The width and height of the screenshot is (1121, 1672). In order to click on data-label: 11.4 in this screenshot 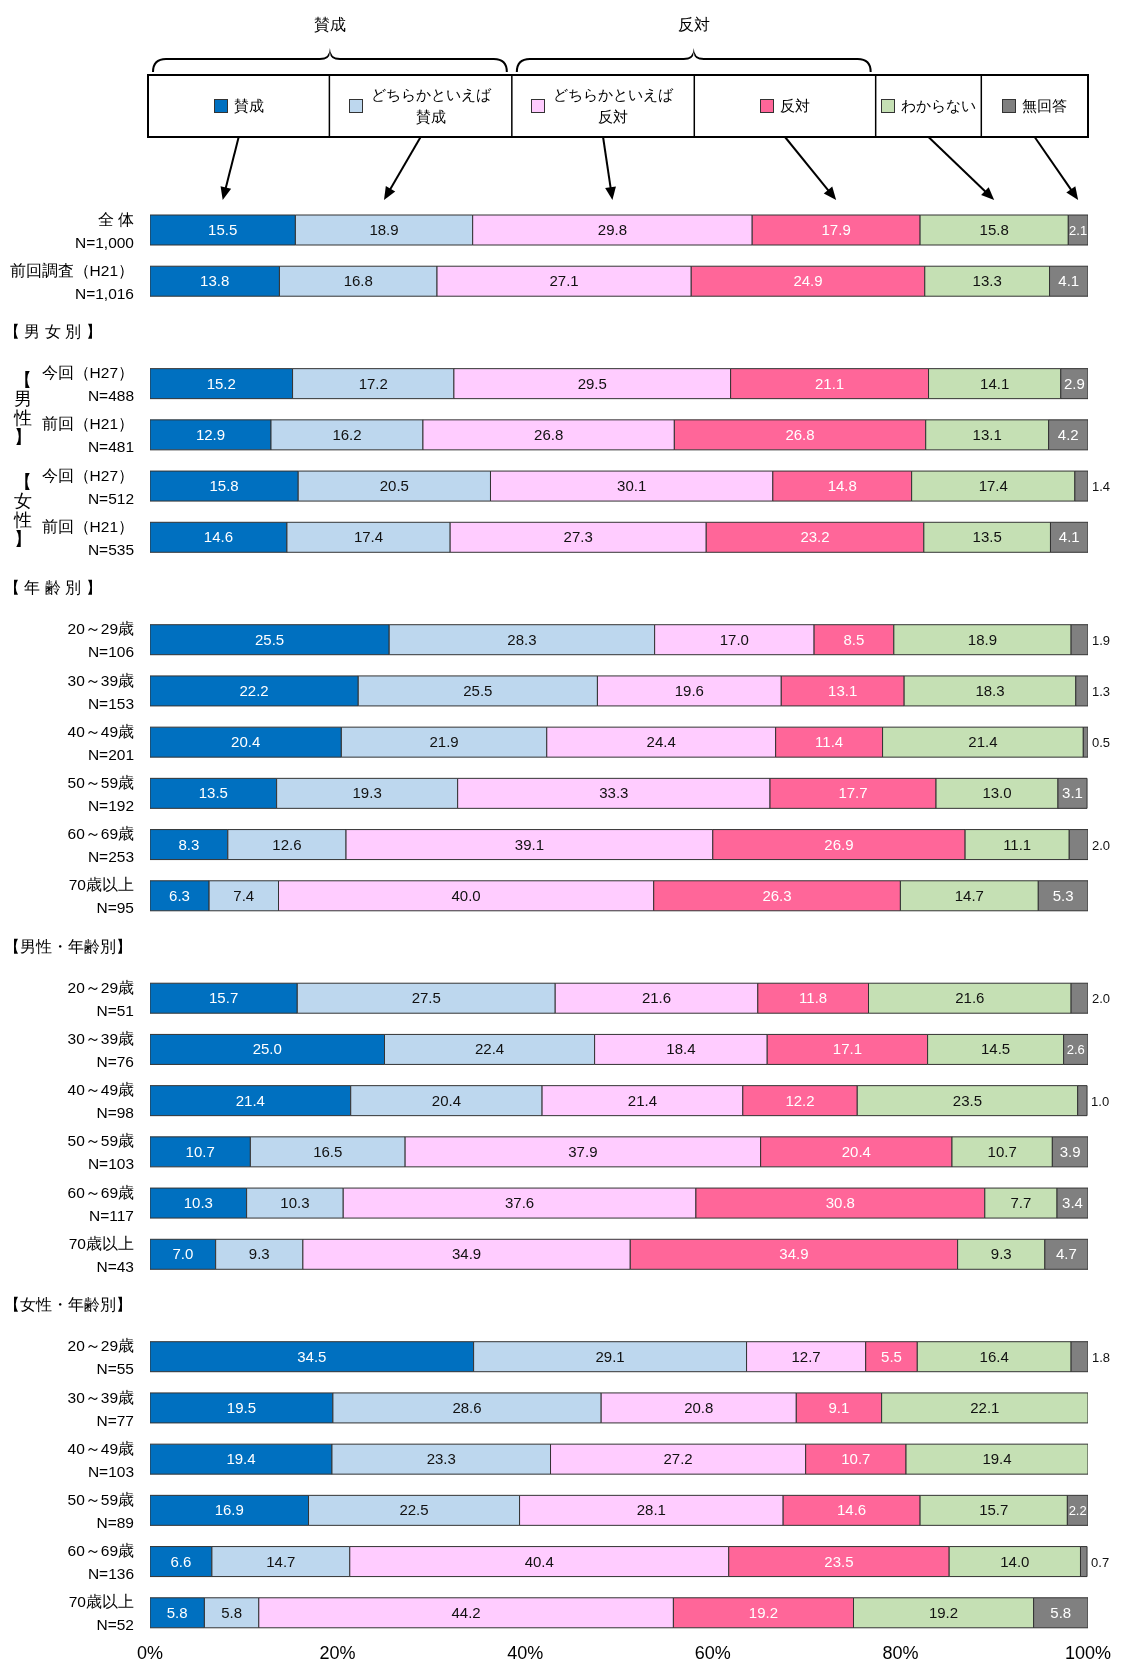, I will do `click(829, 742)`.